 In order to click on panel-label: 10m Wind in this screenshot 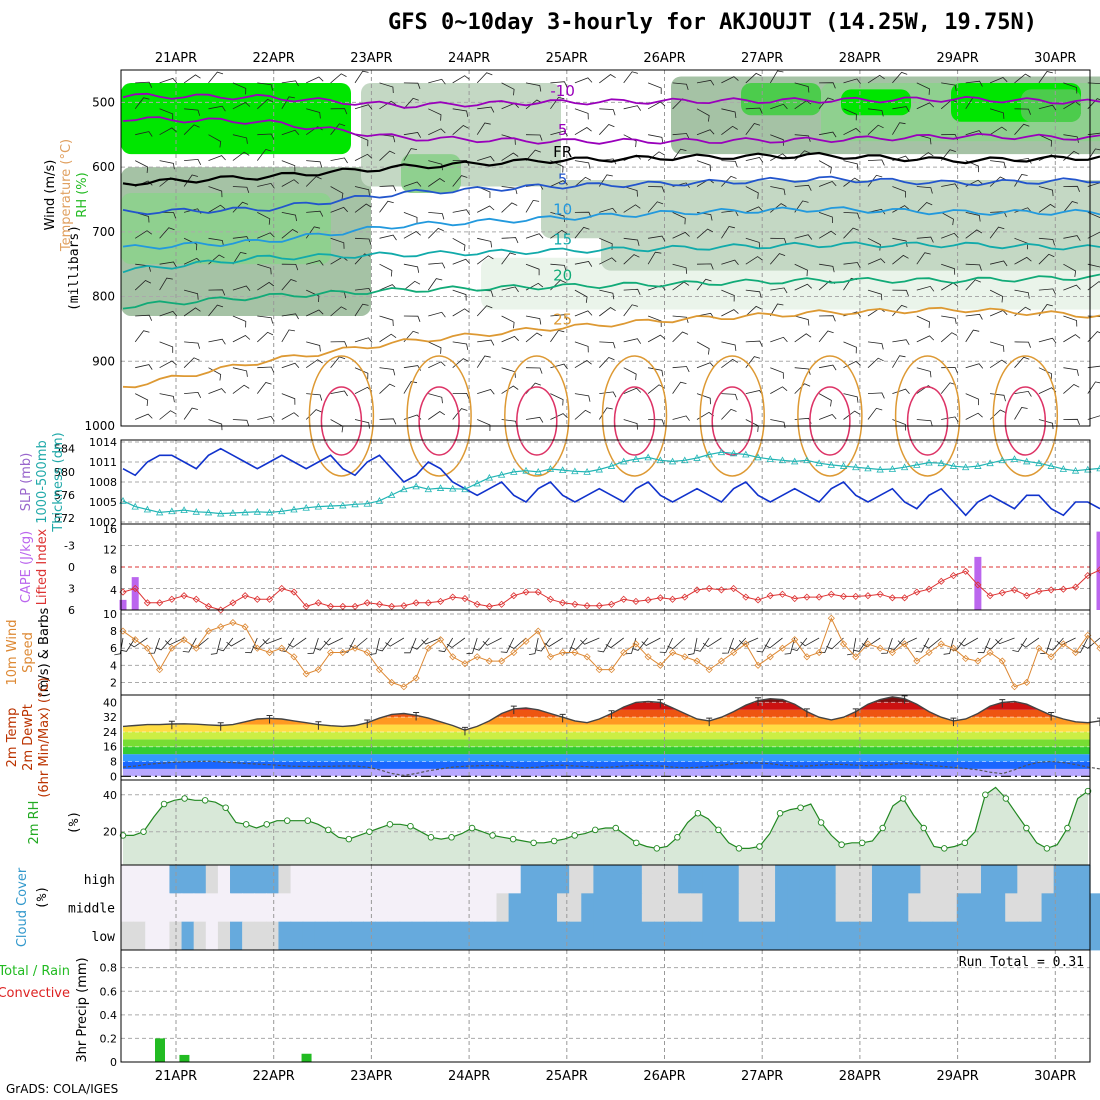, I will do `click(12, 652)`.